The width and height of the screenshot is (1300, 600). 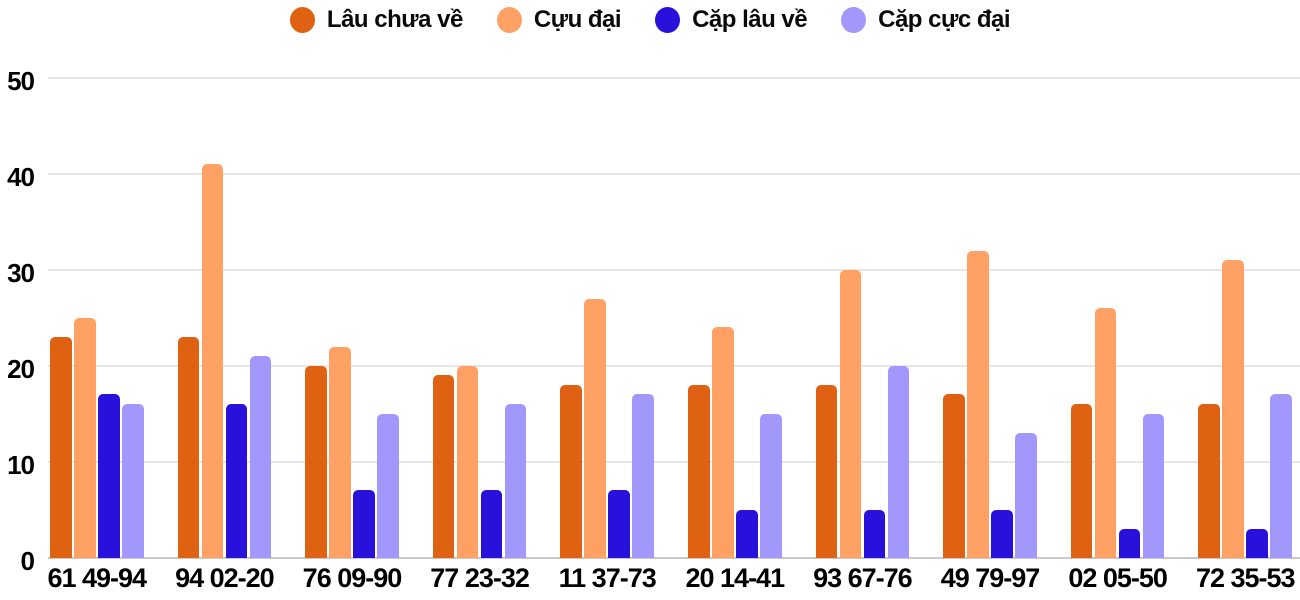 I want to click on x-axis-tick-label: 02 05-50, so click(x=1118, y=578).